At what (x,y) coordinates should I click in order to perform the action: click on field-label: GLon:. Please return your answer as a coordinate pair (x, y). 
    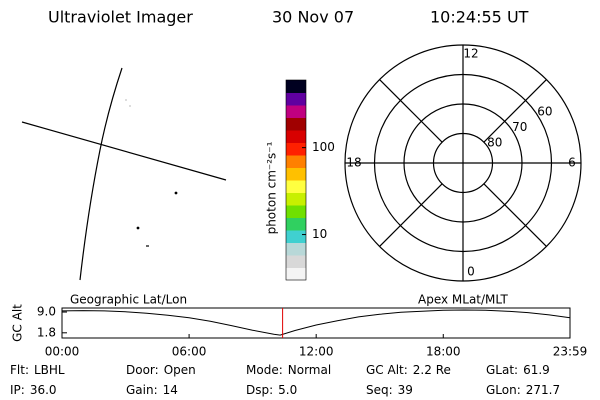
    Looking at the image, I should click on (503, 390).